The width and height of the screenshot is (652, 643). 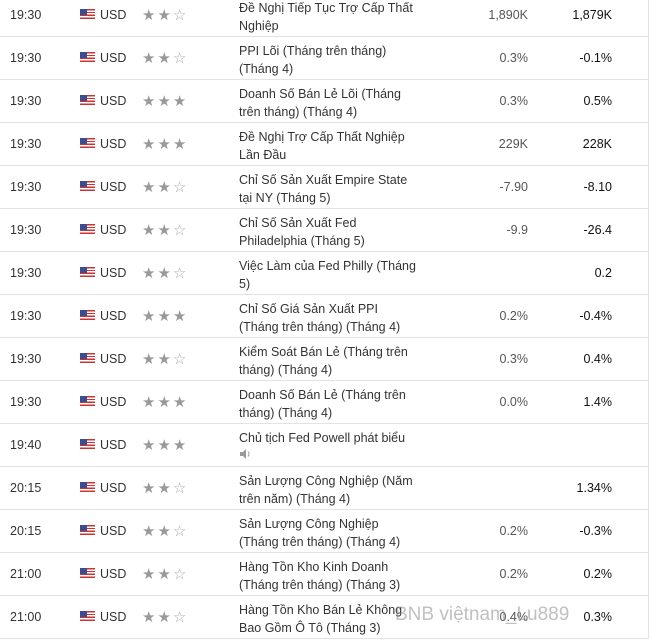 What do you see at coordinates (597, 144) in the screenshot?
I see `previous: 228K` at bounding box center [597, 144].